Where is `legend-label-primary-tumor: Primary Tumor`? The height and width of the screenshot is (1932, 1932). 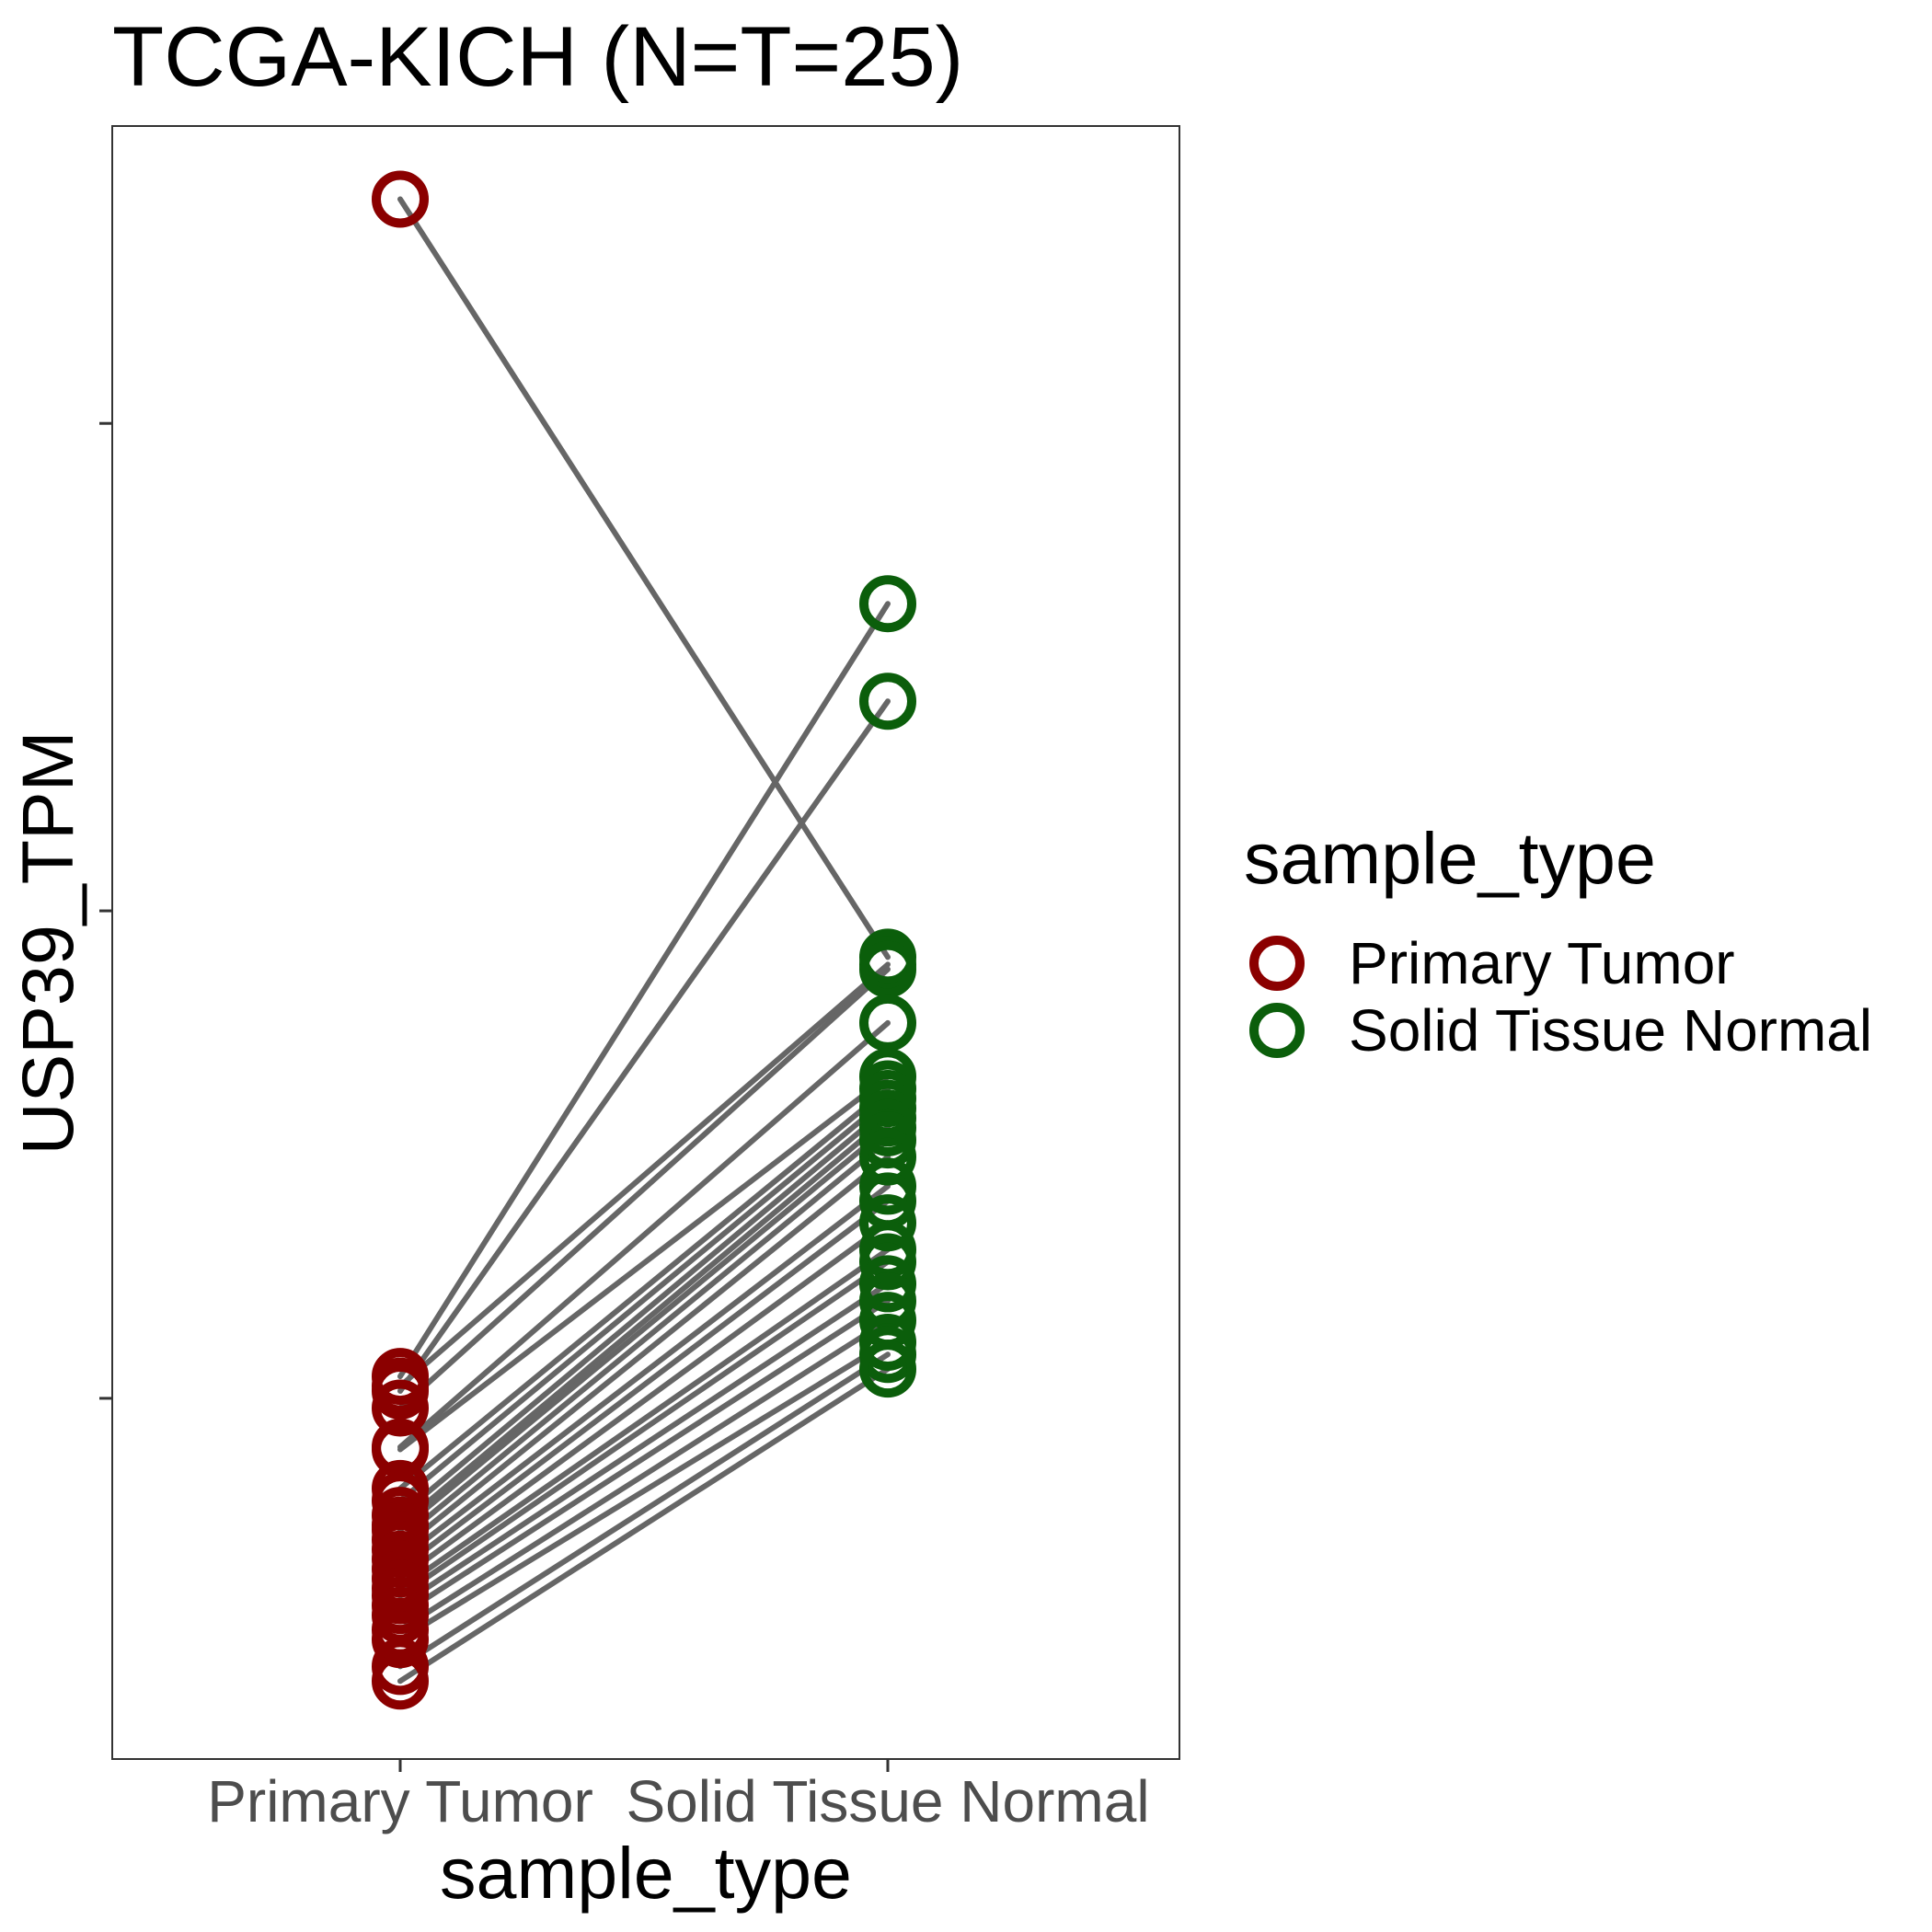 legend-label-primary-tumor: Primary Tumor is located at coordinates (1542, 963).